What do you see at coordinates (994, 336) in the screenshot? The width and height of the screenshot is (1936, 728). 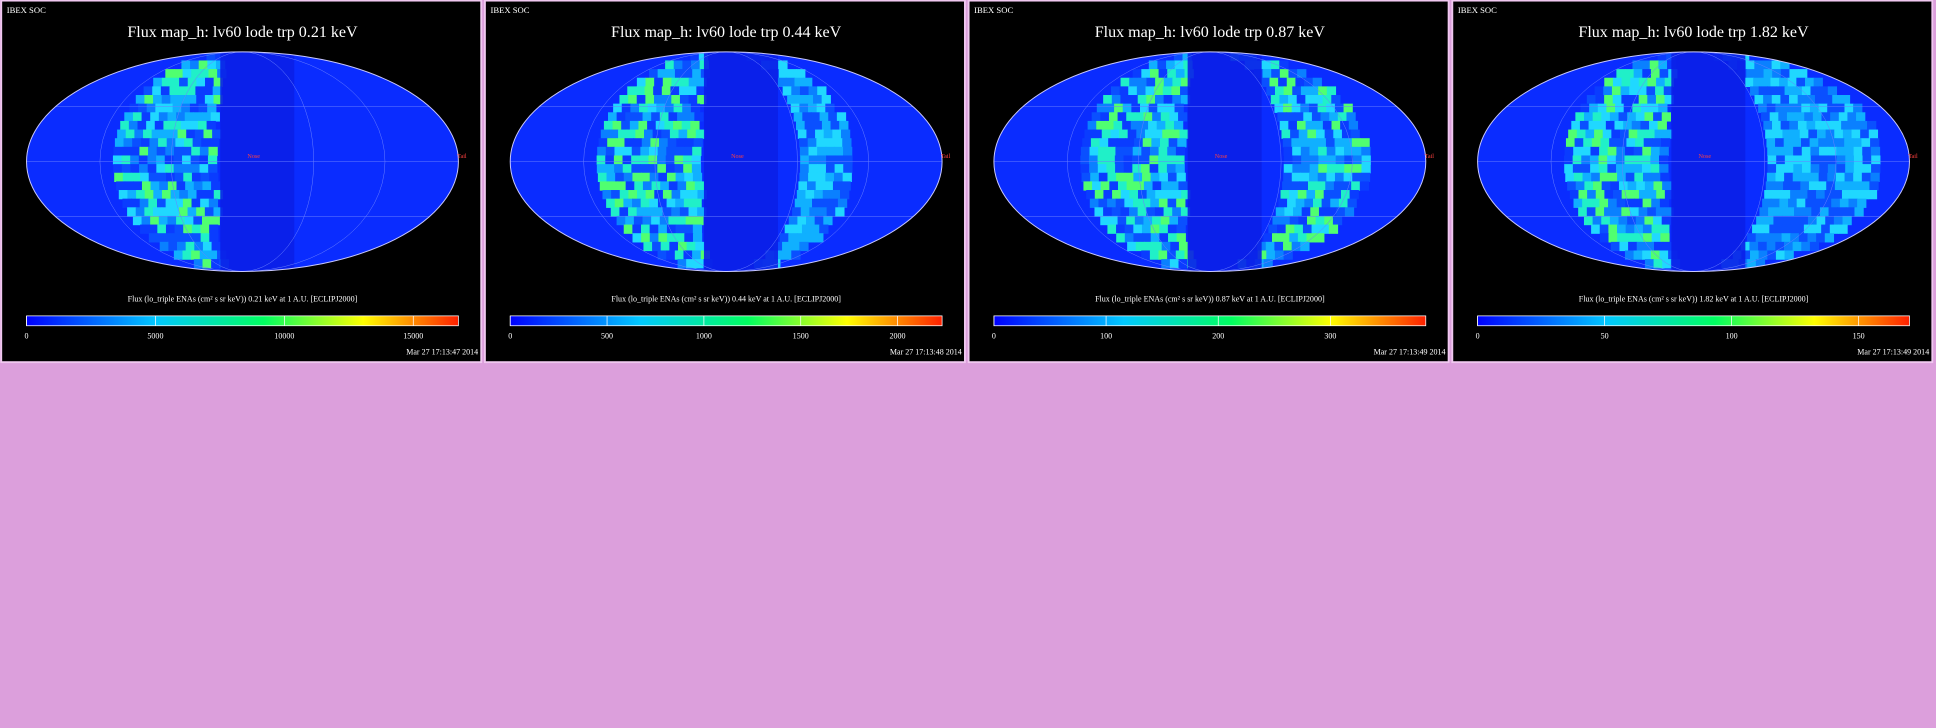 I see `colorbar-tick-label: 0` at bounding box center [994, 336].